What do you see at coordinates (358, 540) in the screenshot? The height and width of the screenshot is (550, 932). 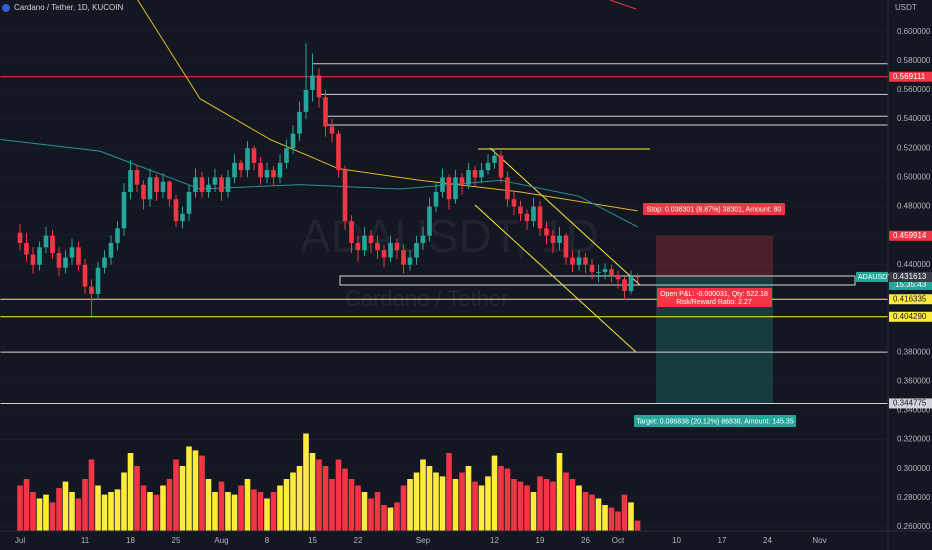 I see `x-tick-label: 22` at bounding box center [358, 540].